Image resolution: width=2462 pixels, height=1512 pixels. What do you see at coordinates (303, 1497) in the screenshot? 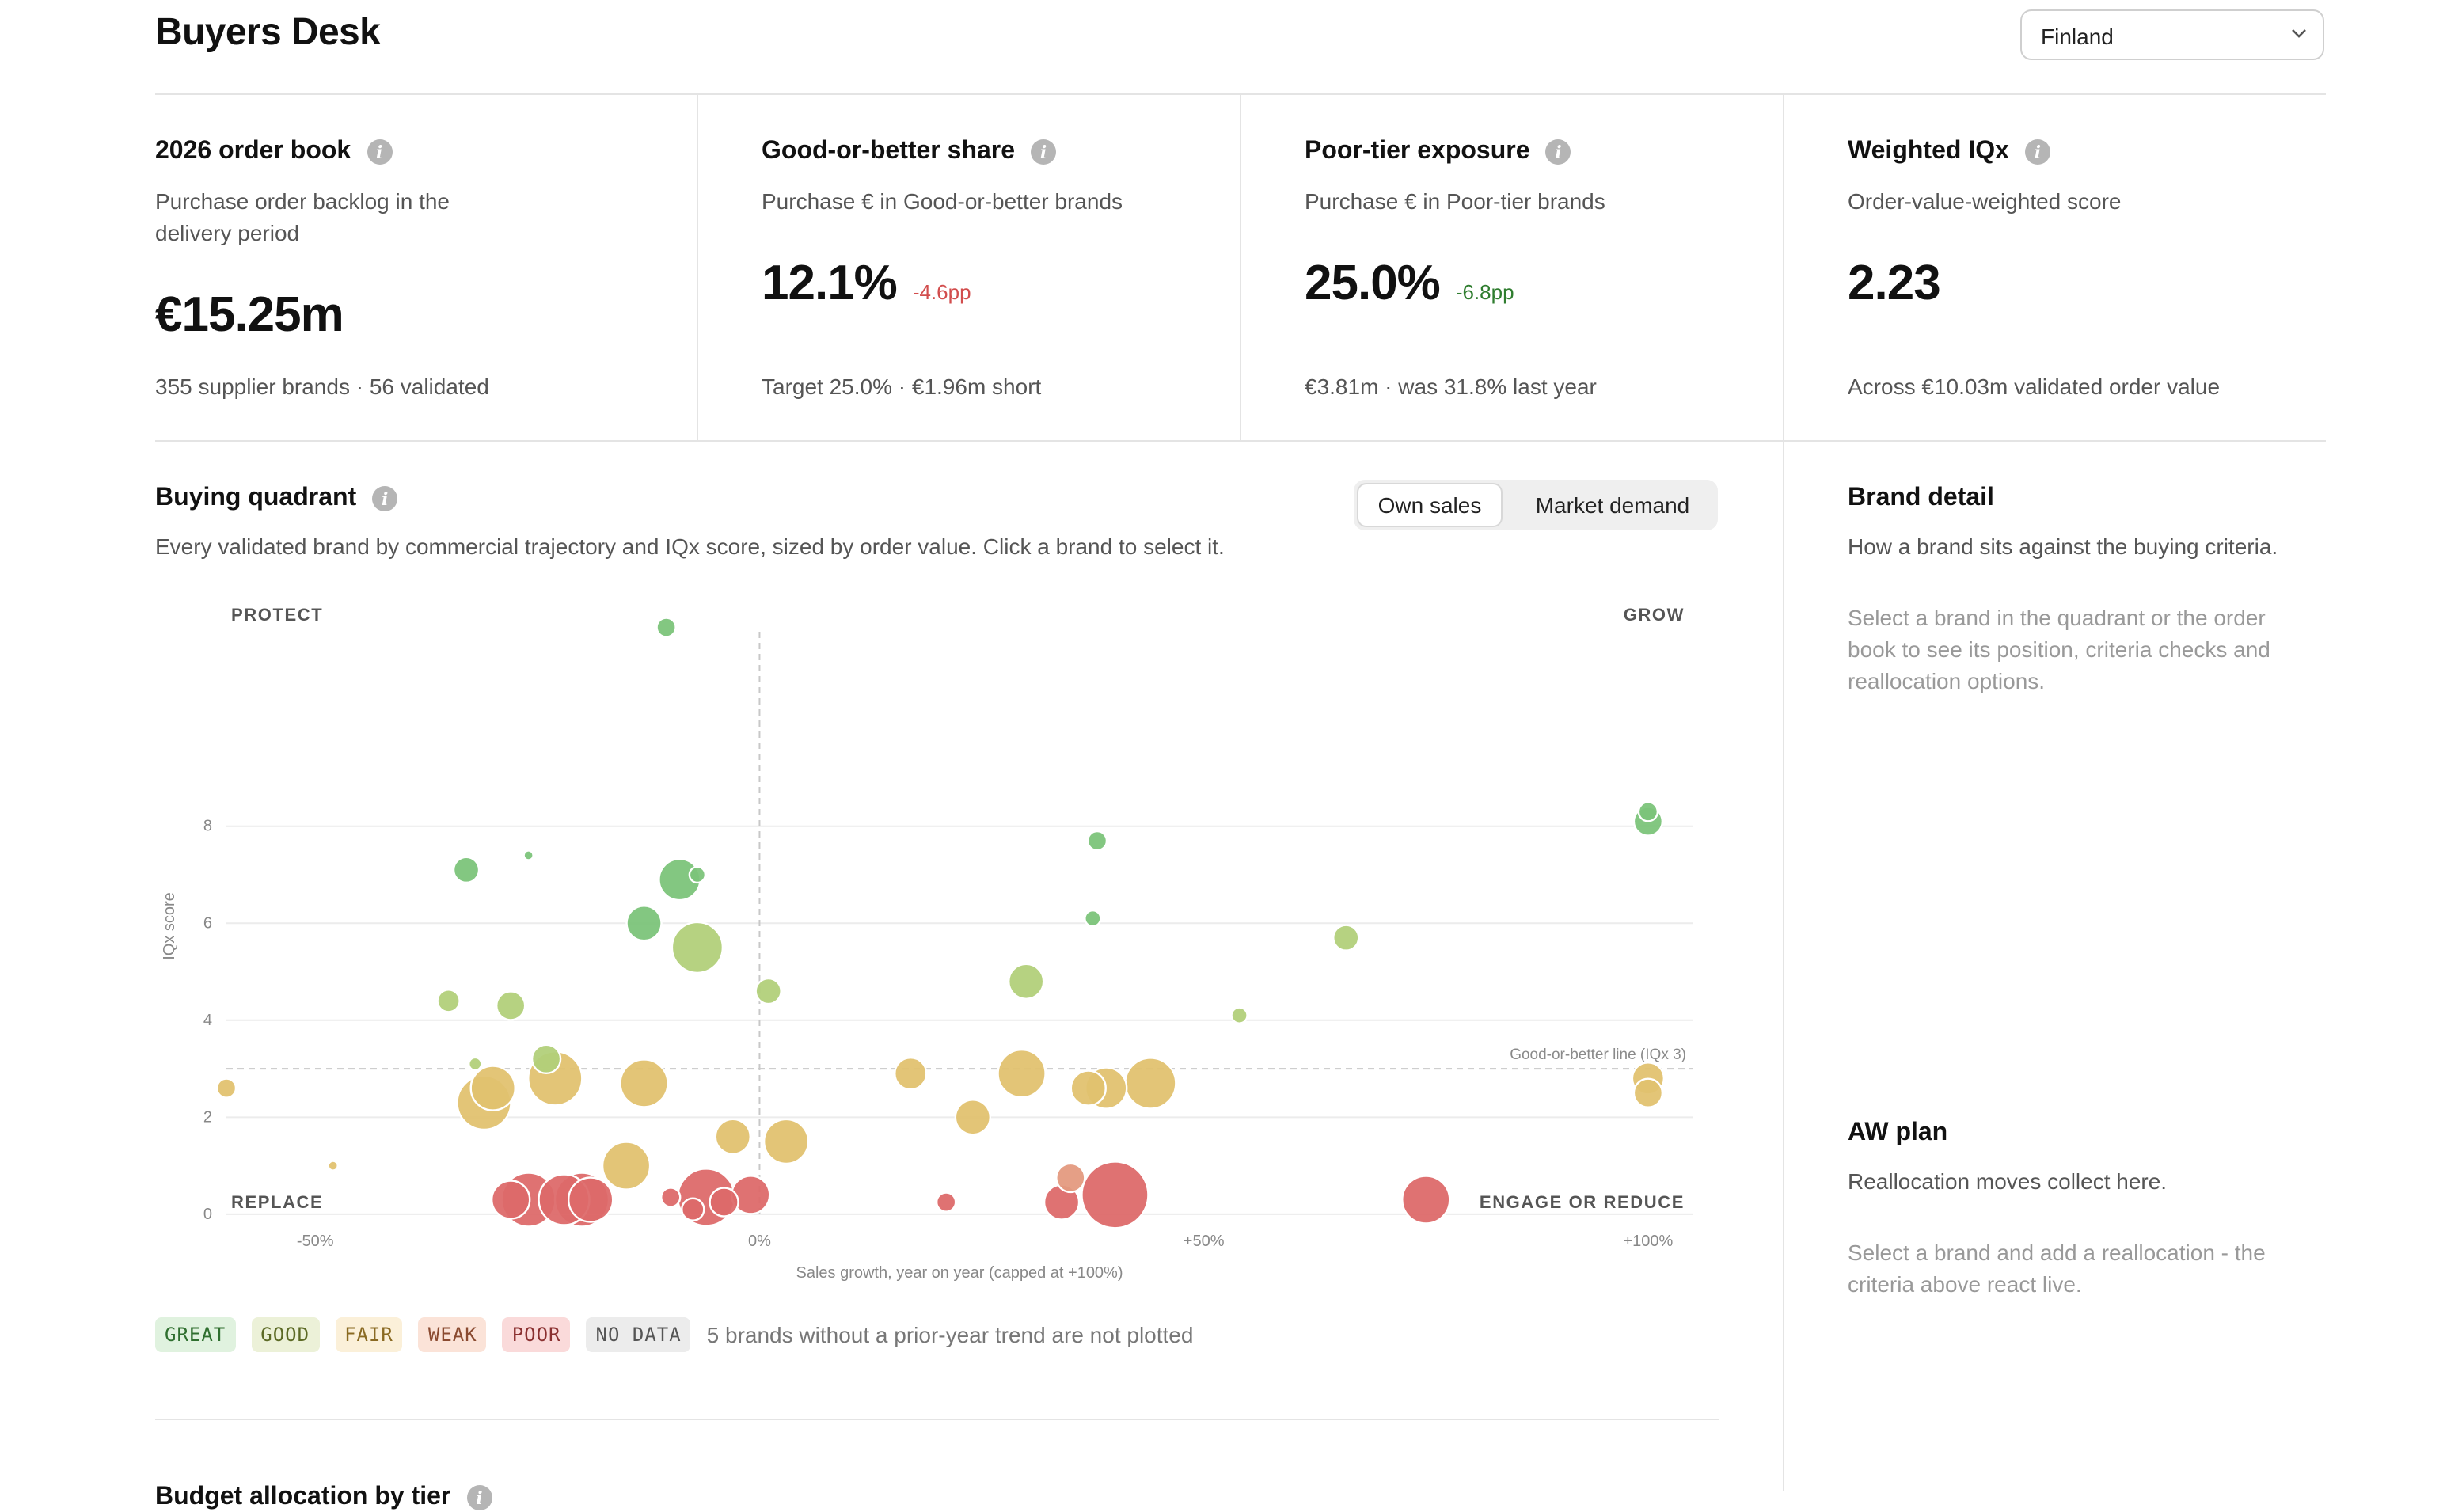
I see `budget-title: Budget allocation by tier` at bounding box center [303, 1497].